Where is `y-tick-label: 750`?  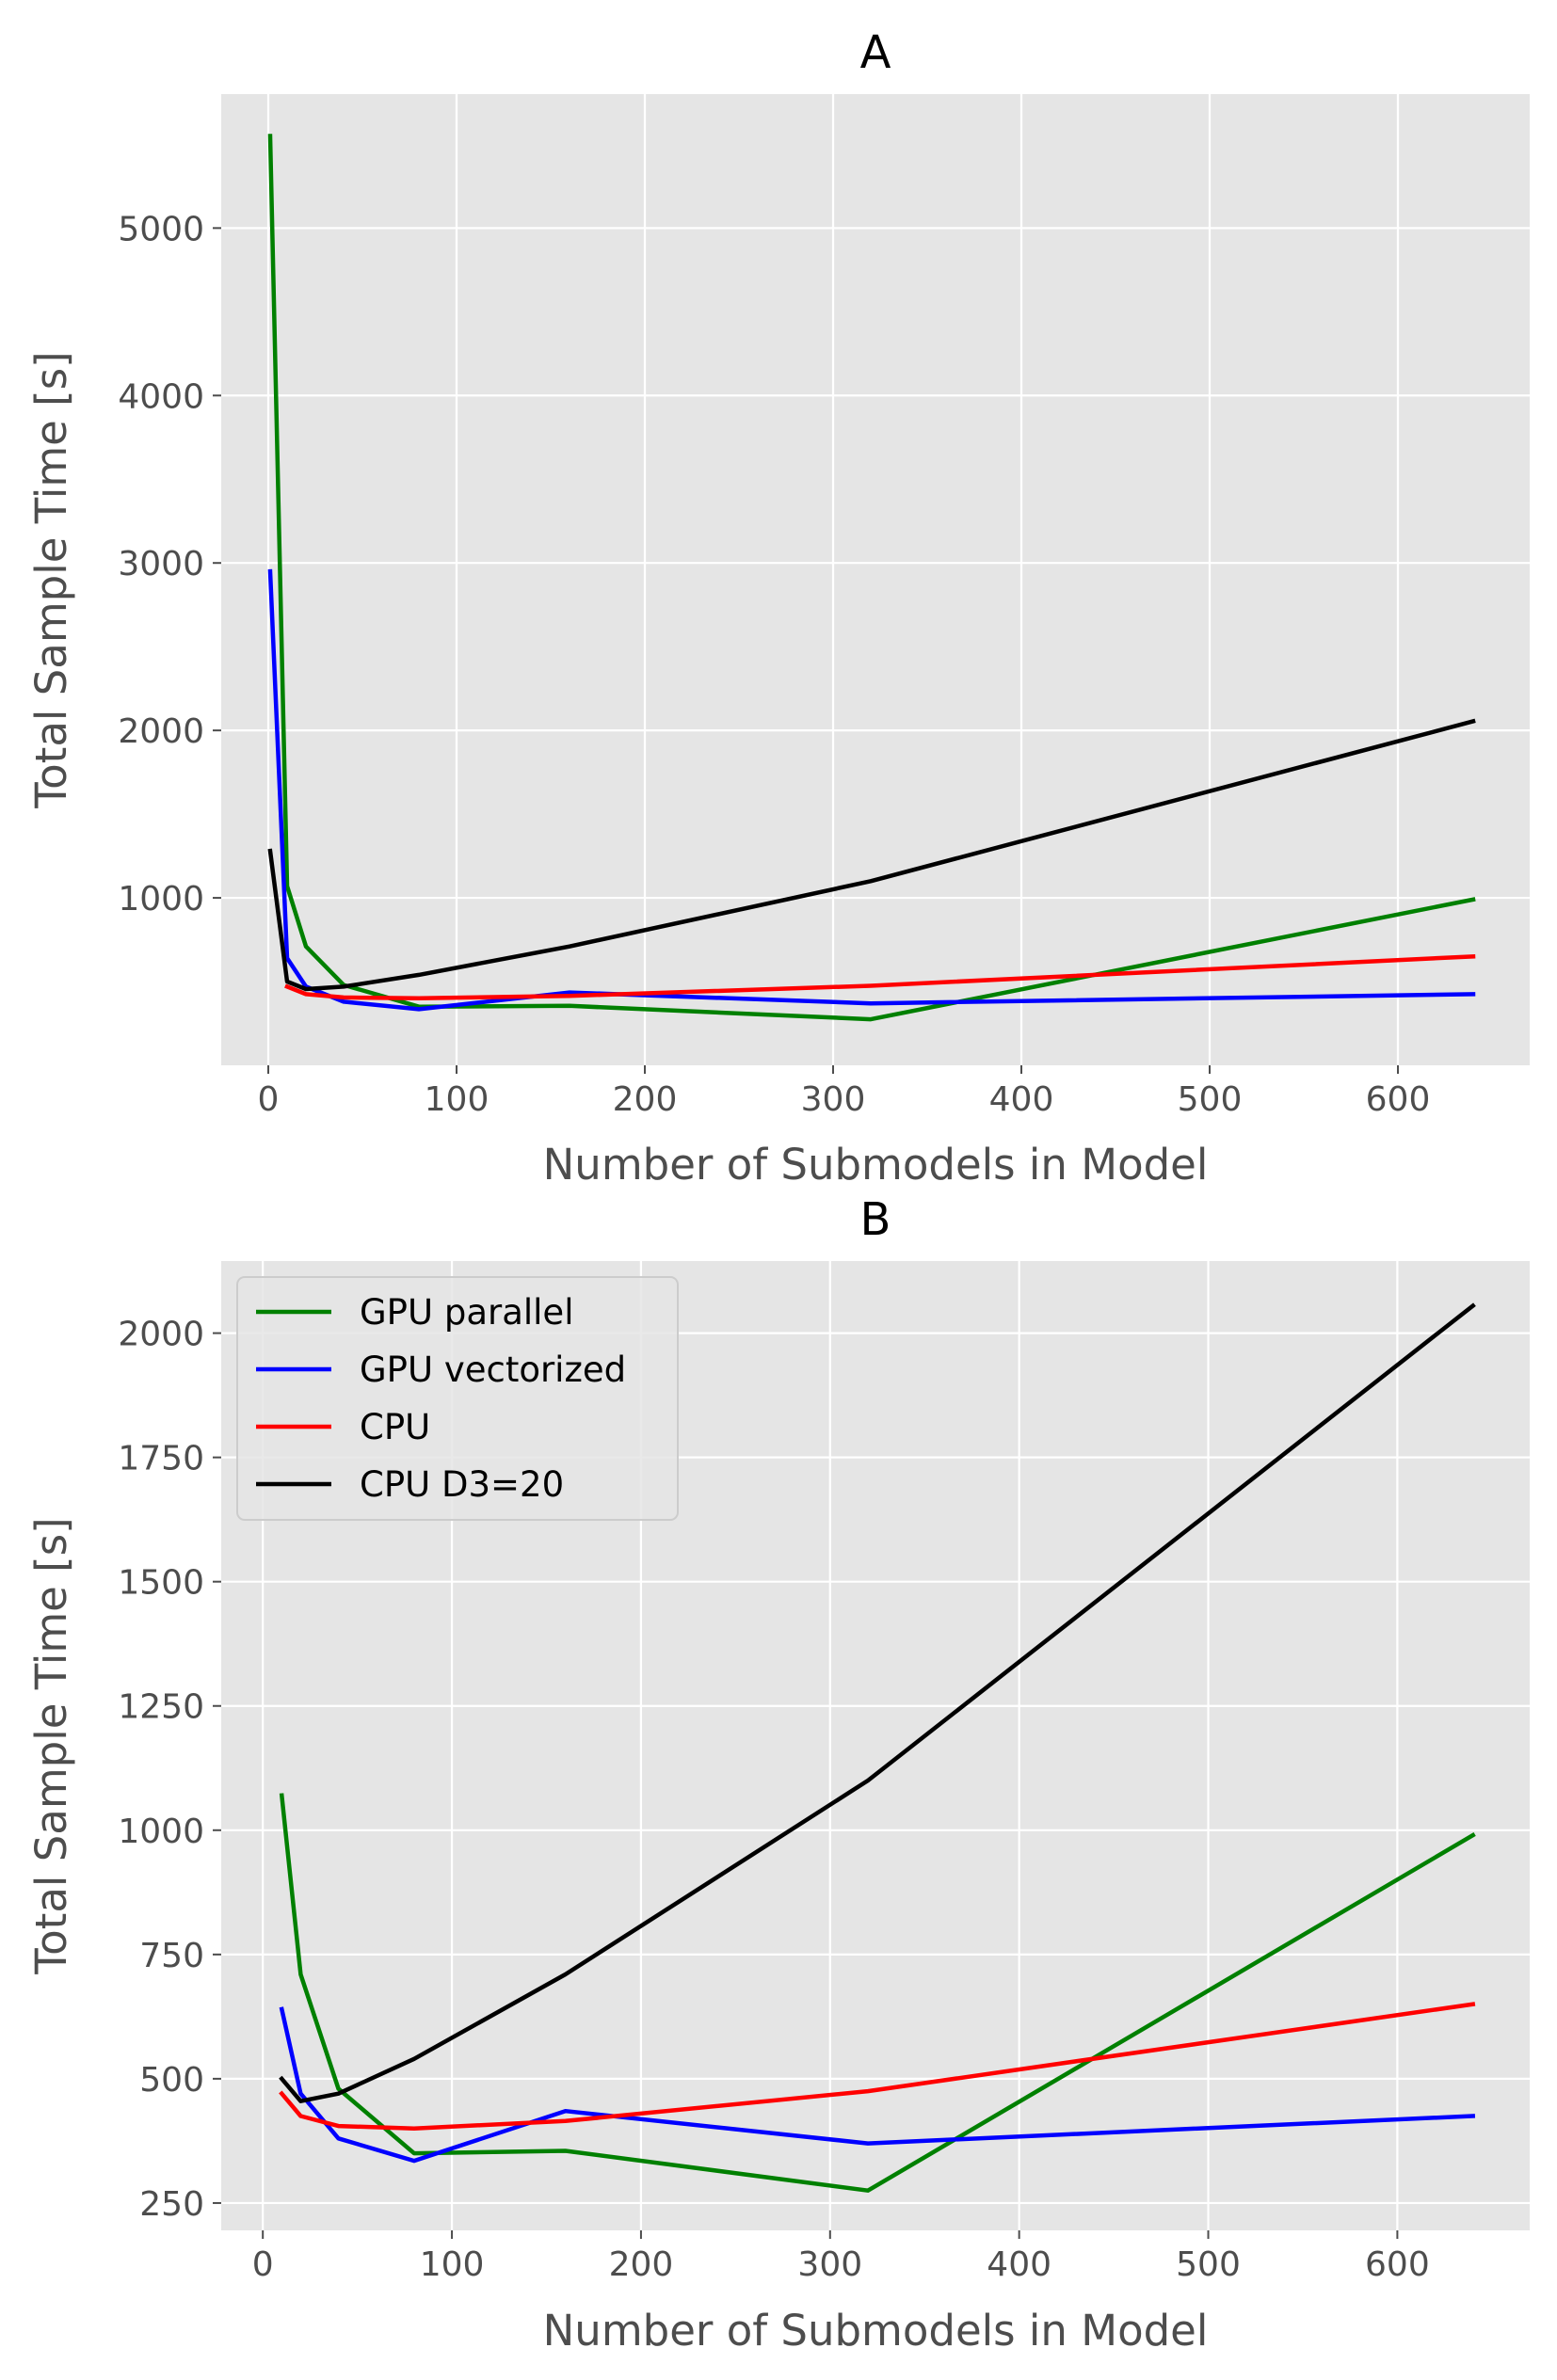
y-tick-label: 750 is located at coordinates (171, 1956).